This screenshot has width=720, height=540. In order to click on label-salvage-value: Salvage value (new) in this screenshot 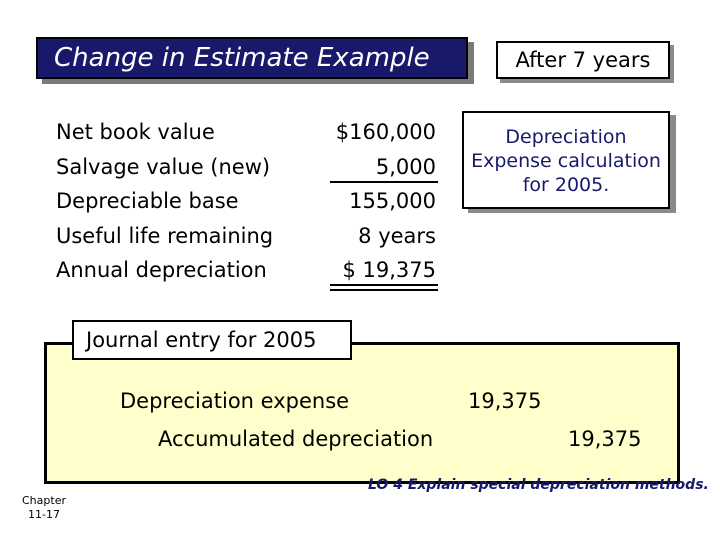, I will do `click(163, 166)`.